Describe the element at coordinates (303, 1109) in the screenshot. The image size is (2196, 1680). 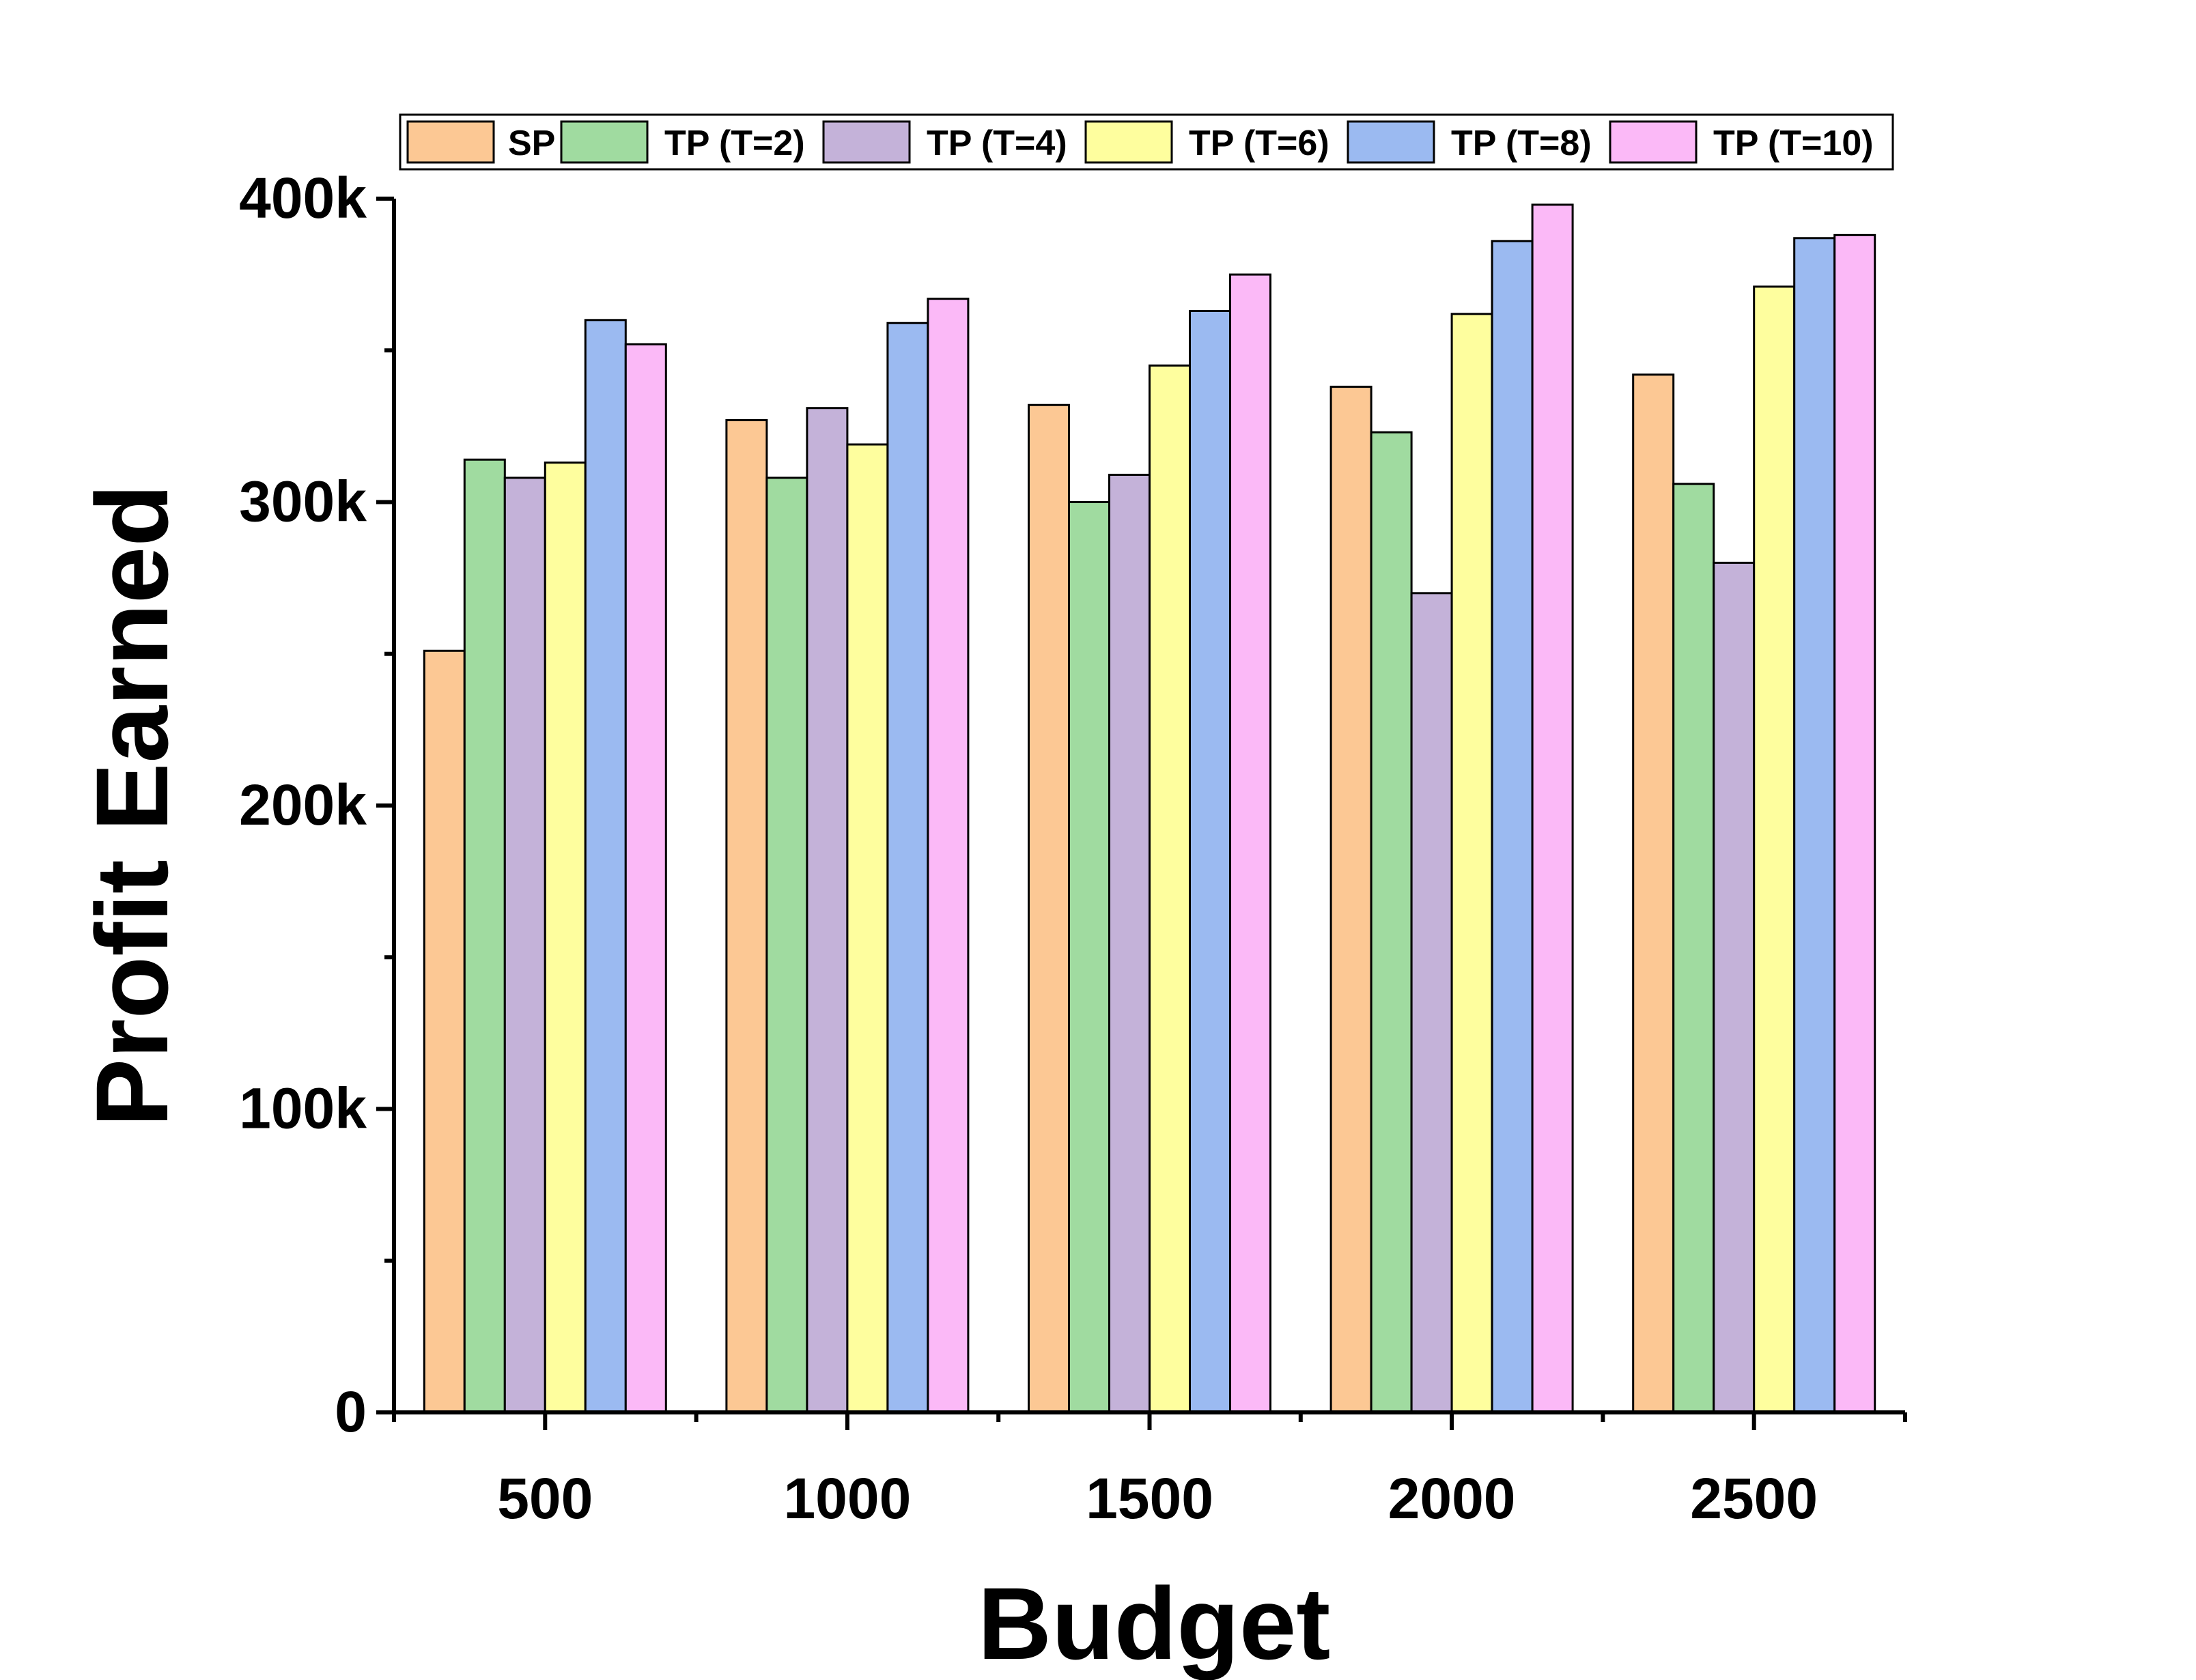
I see `y-tick-label: 100k` at that location.